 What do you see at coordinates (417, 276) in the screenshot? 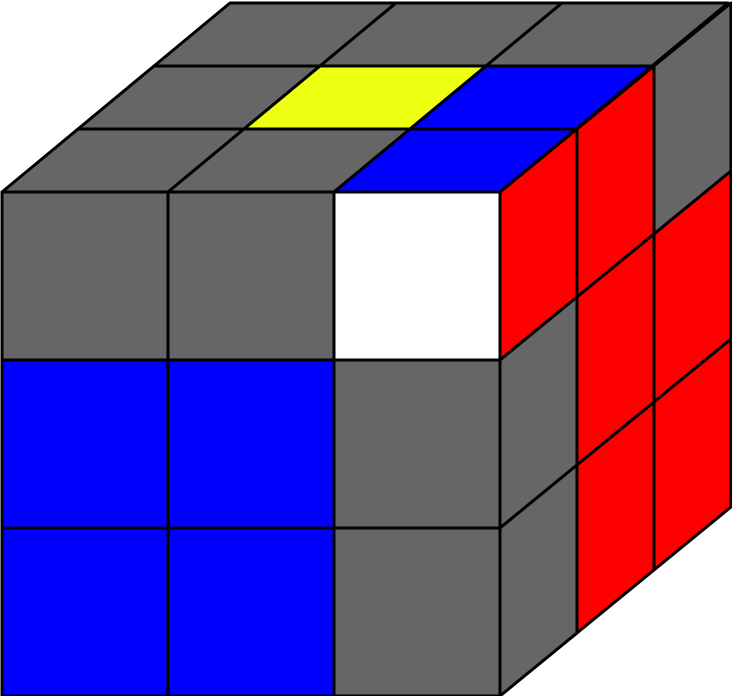
I see `sticker-front-r1-c3` at bounding box center [417, 276].